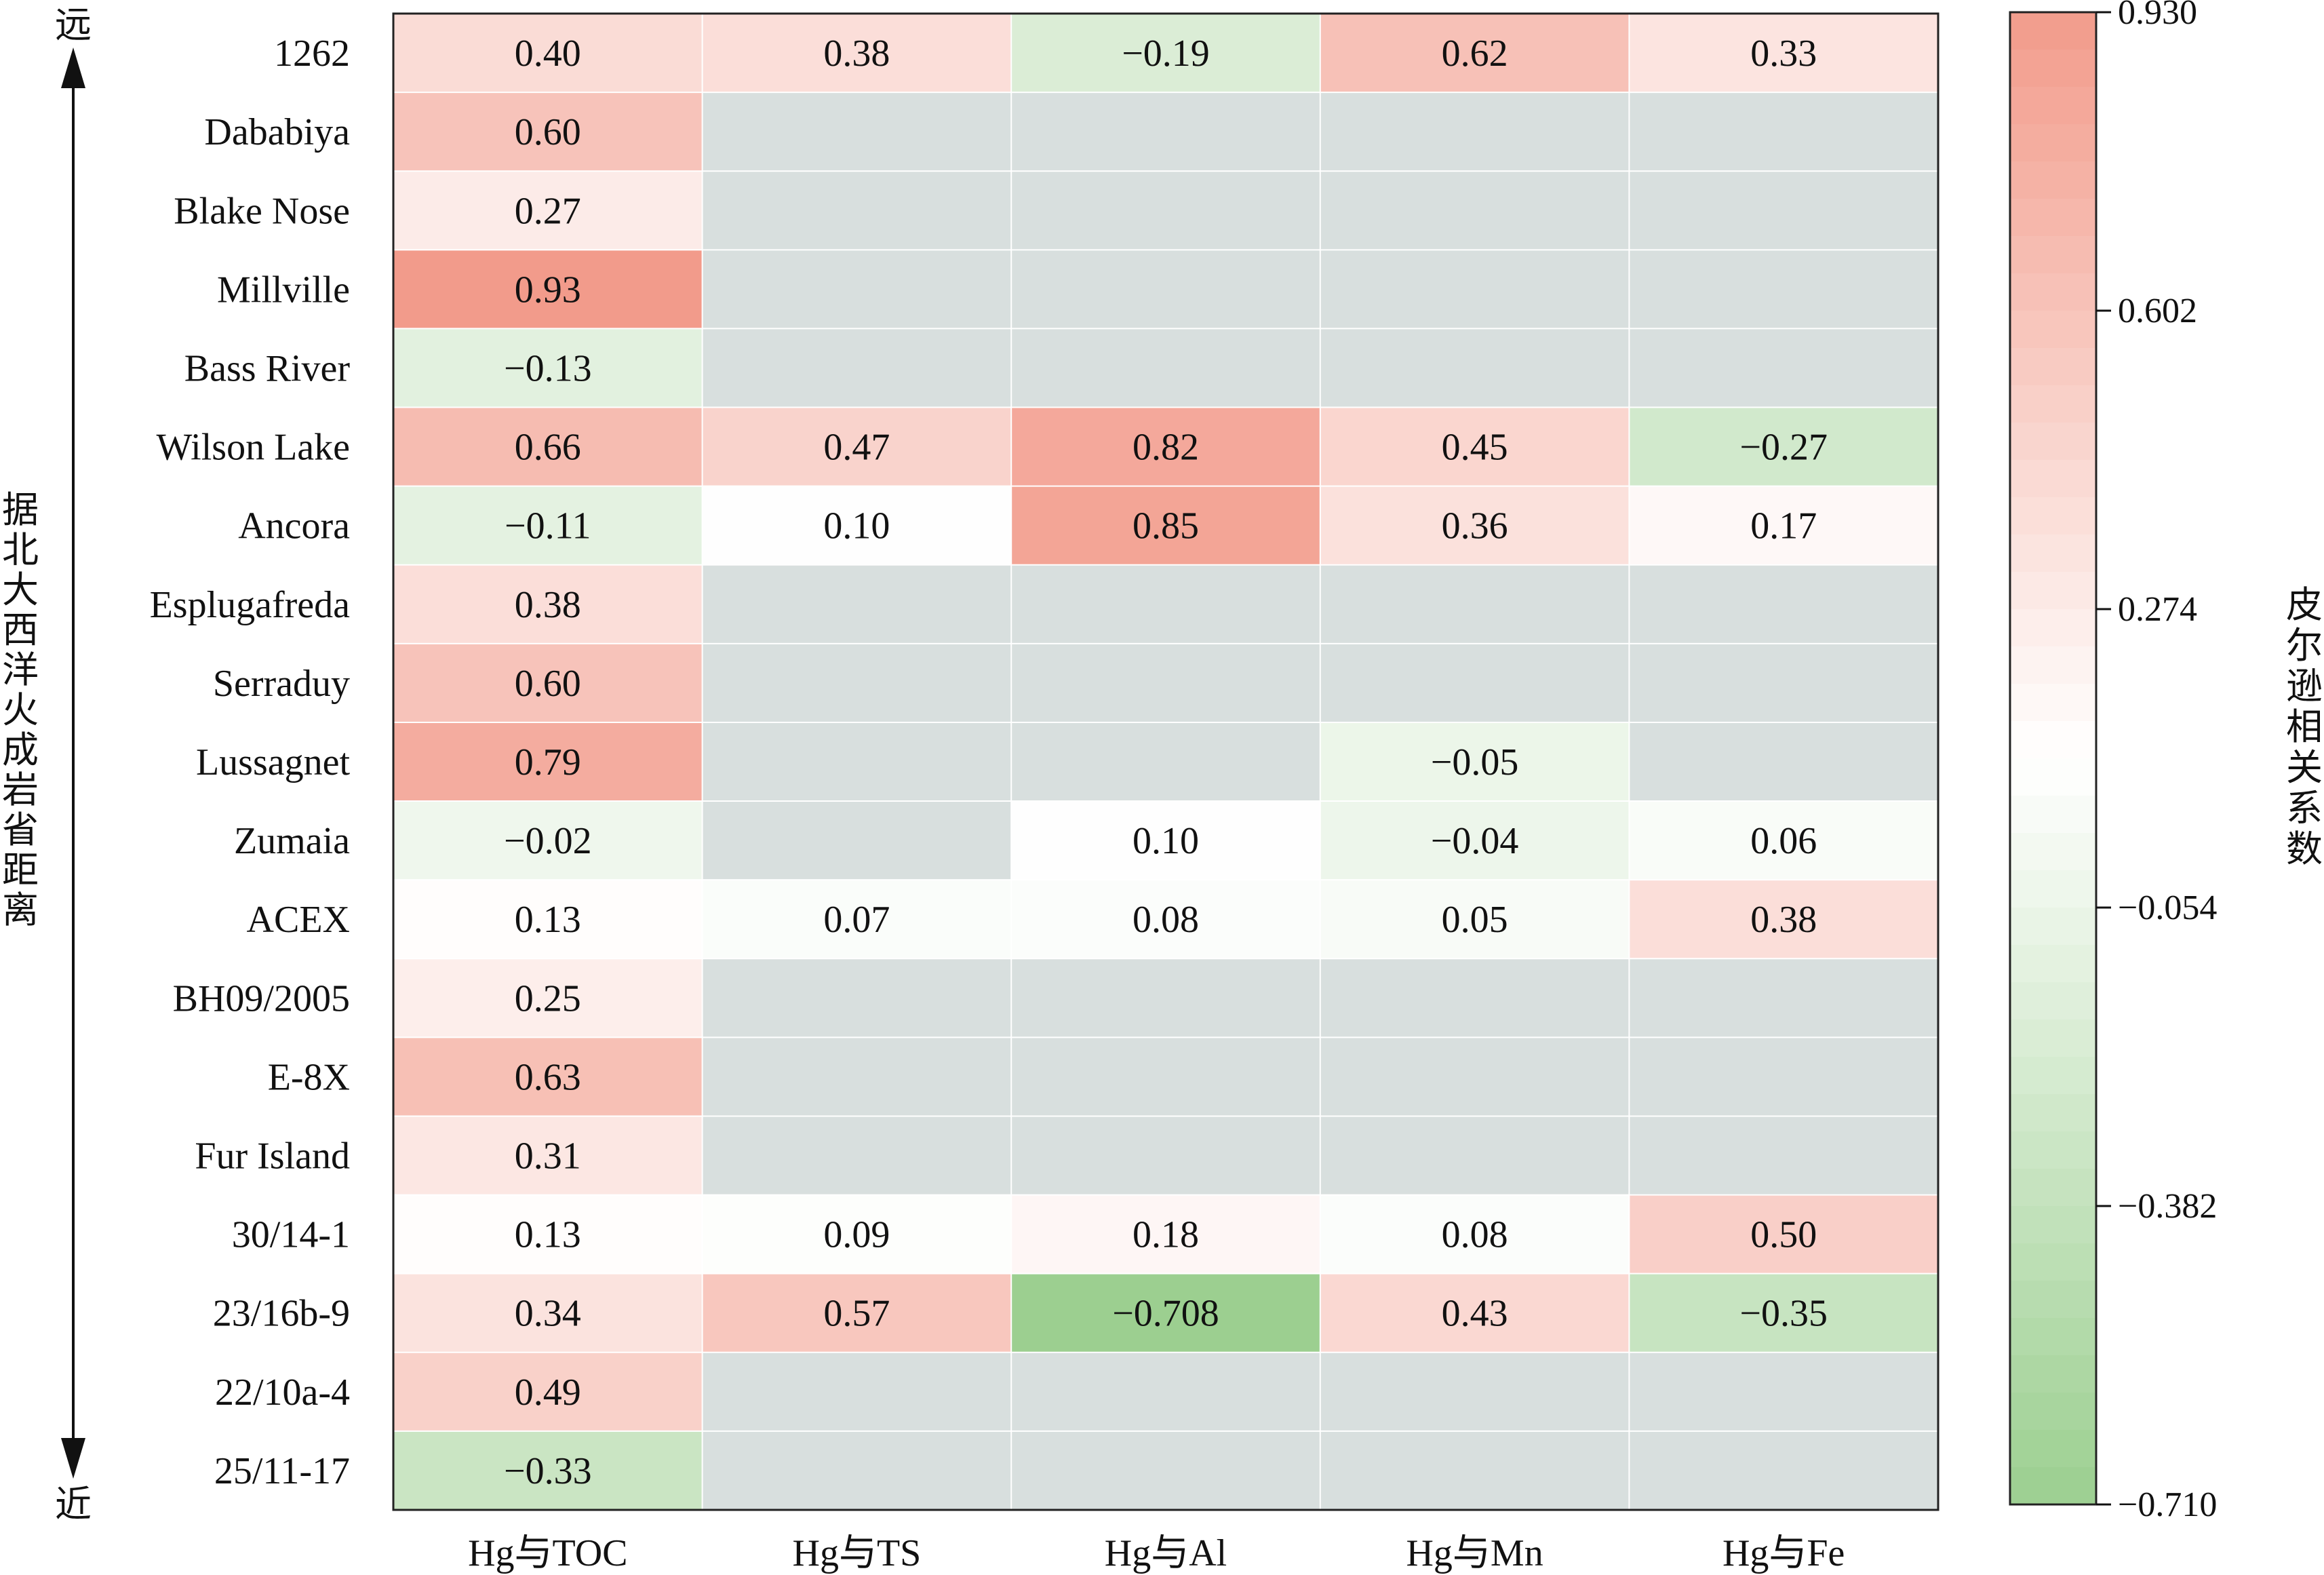 The height and width of the screenshot is (1575, 2324). What do you see at coordinates (73, 67) in the screenshot?
I see `arrow-up-icon` at bounding box center [73, 67].